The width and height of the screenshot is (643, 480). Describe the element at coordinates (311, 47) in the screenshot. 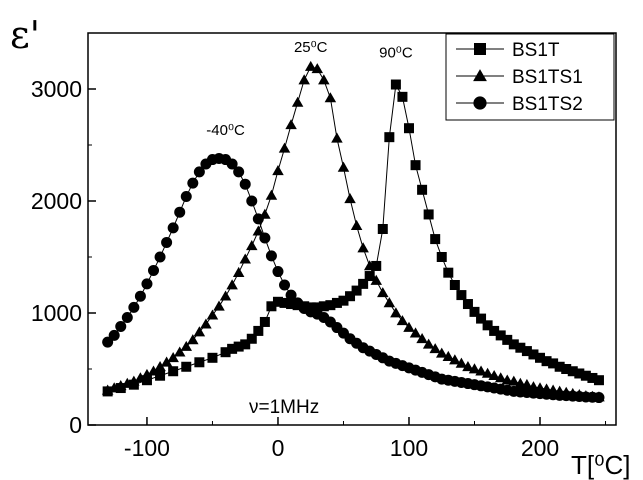

I see `peak-label: 25⁰C` at that location.